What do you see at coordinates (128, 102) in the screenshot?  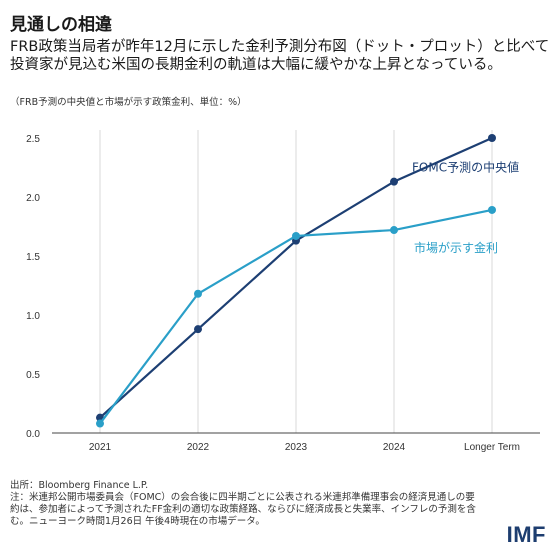 I see `units-note: （FRB予測の中央値と市場が示す政策金利、単位：%）` at bounding box center [128, 102].